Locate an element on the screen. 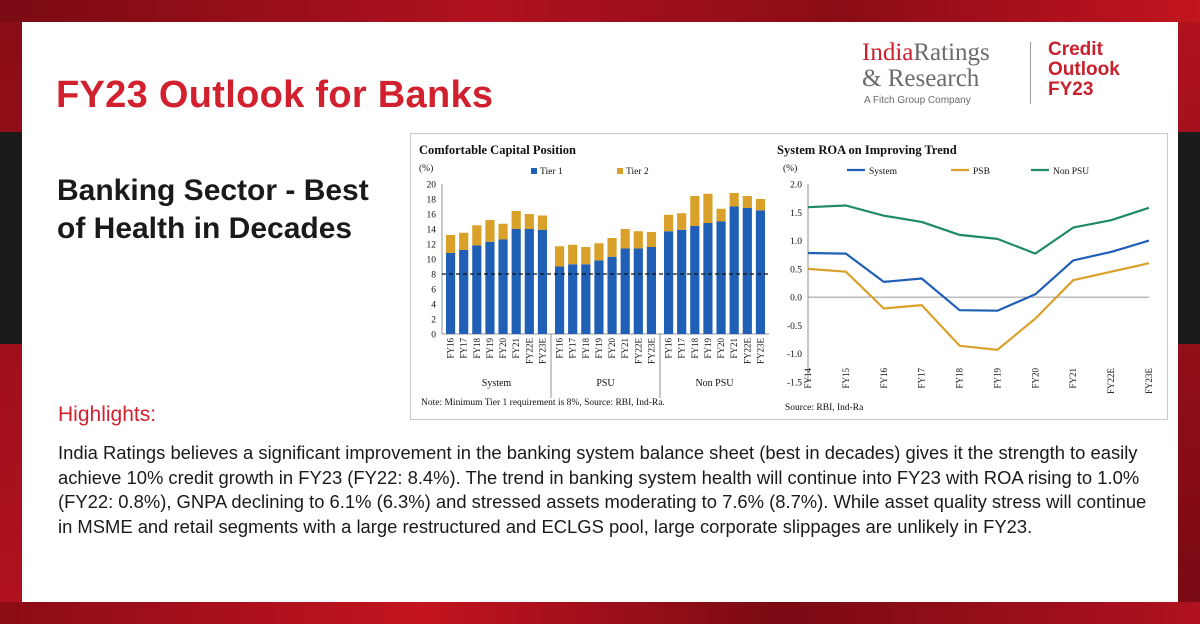 This screenshot has height=624, width=1200. logo-tagline: Credit Outlook FY23 is located at coordinates (1084, 70).